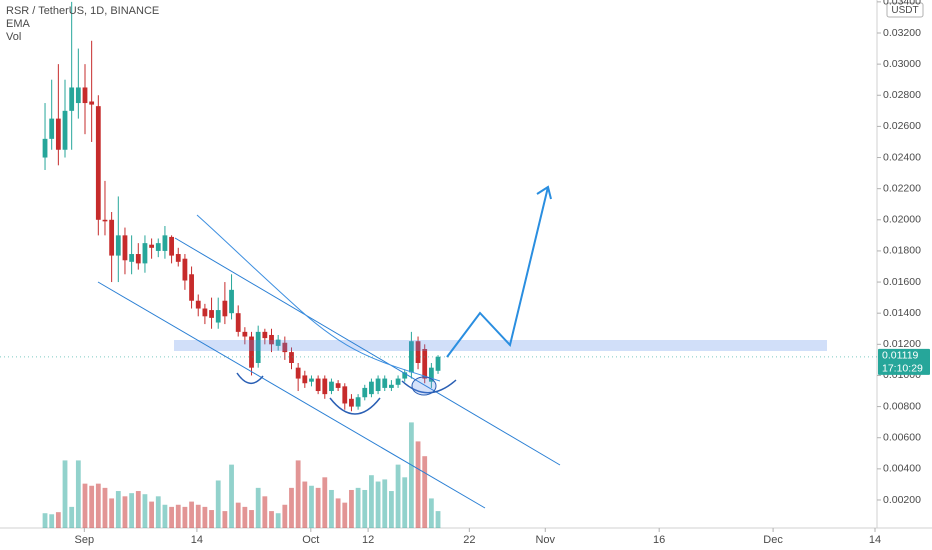 The width and height of the screenshot is (932, 550). I want to click on x-tick-label: Nov, so click(545, 540).